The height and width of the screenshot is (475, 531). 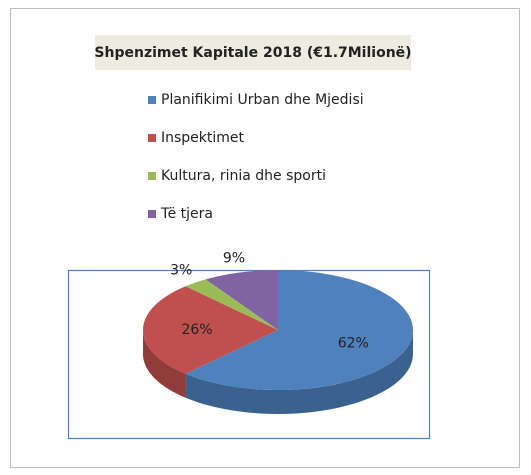 What do you see at coordinates (234, 259) in the screenshot?
I see `data-label: 9%` at bounding box center [234, 259].